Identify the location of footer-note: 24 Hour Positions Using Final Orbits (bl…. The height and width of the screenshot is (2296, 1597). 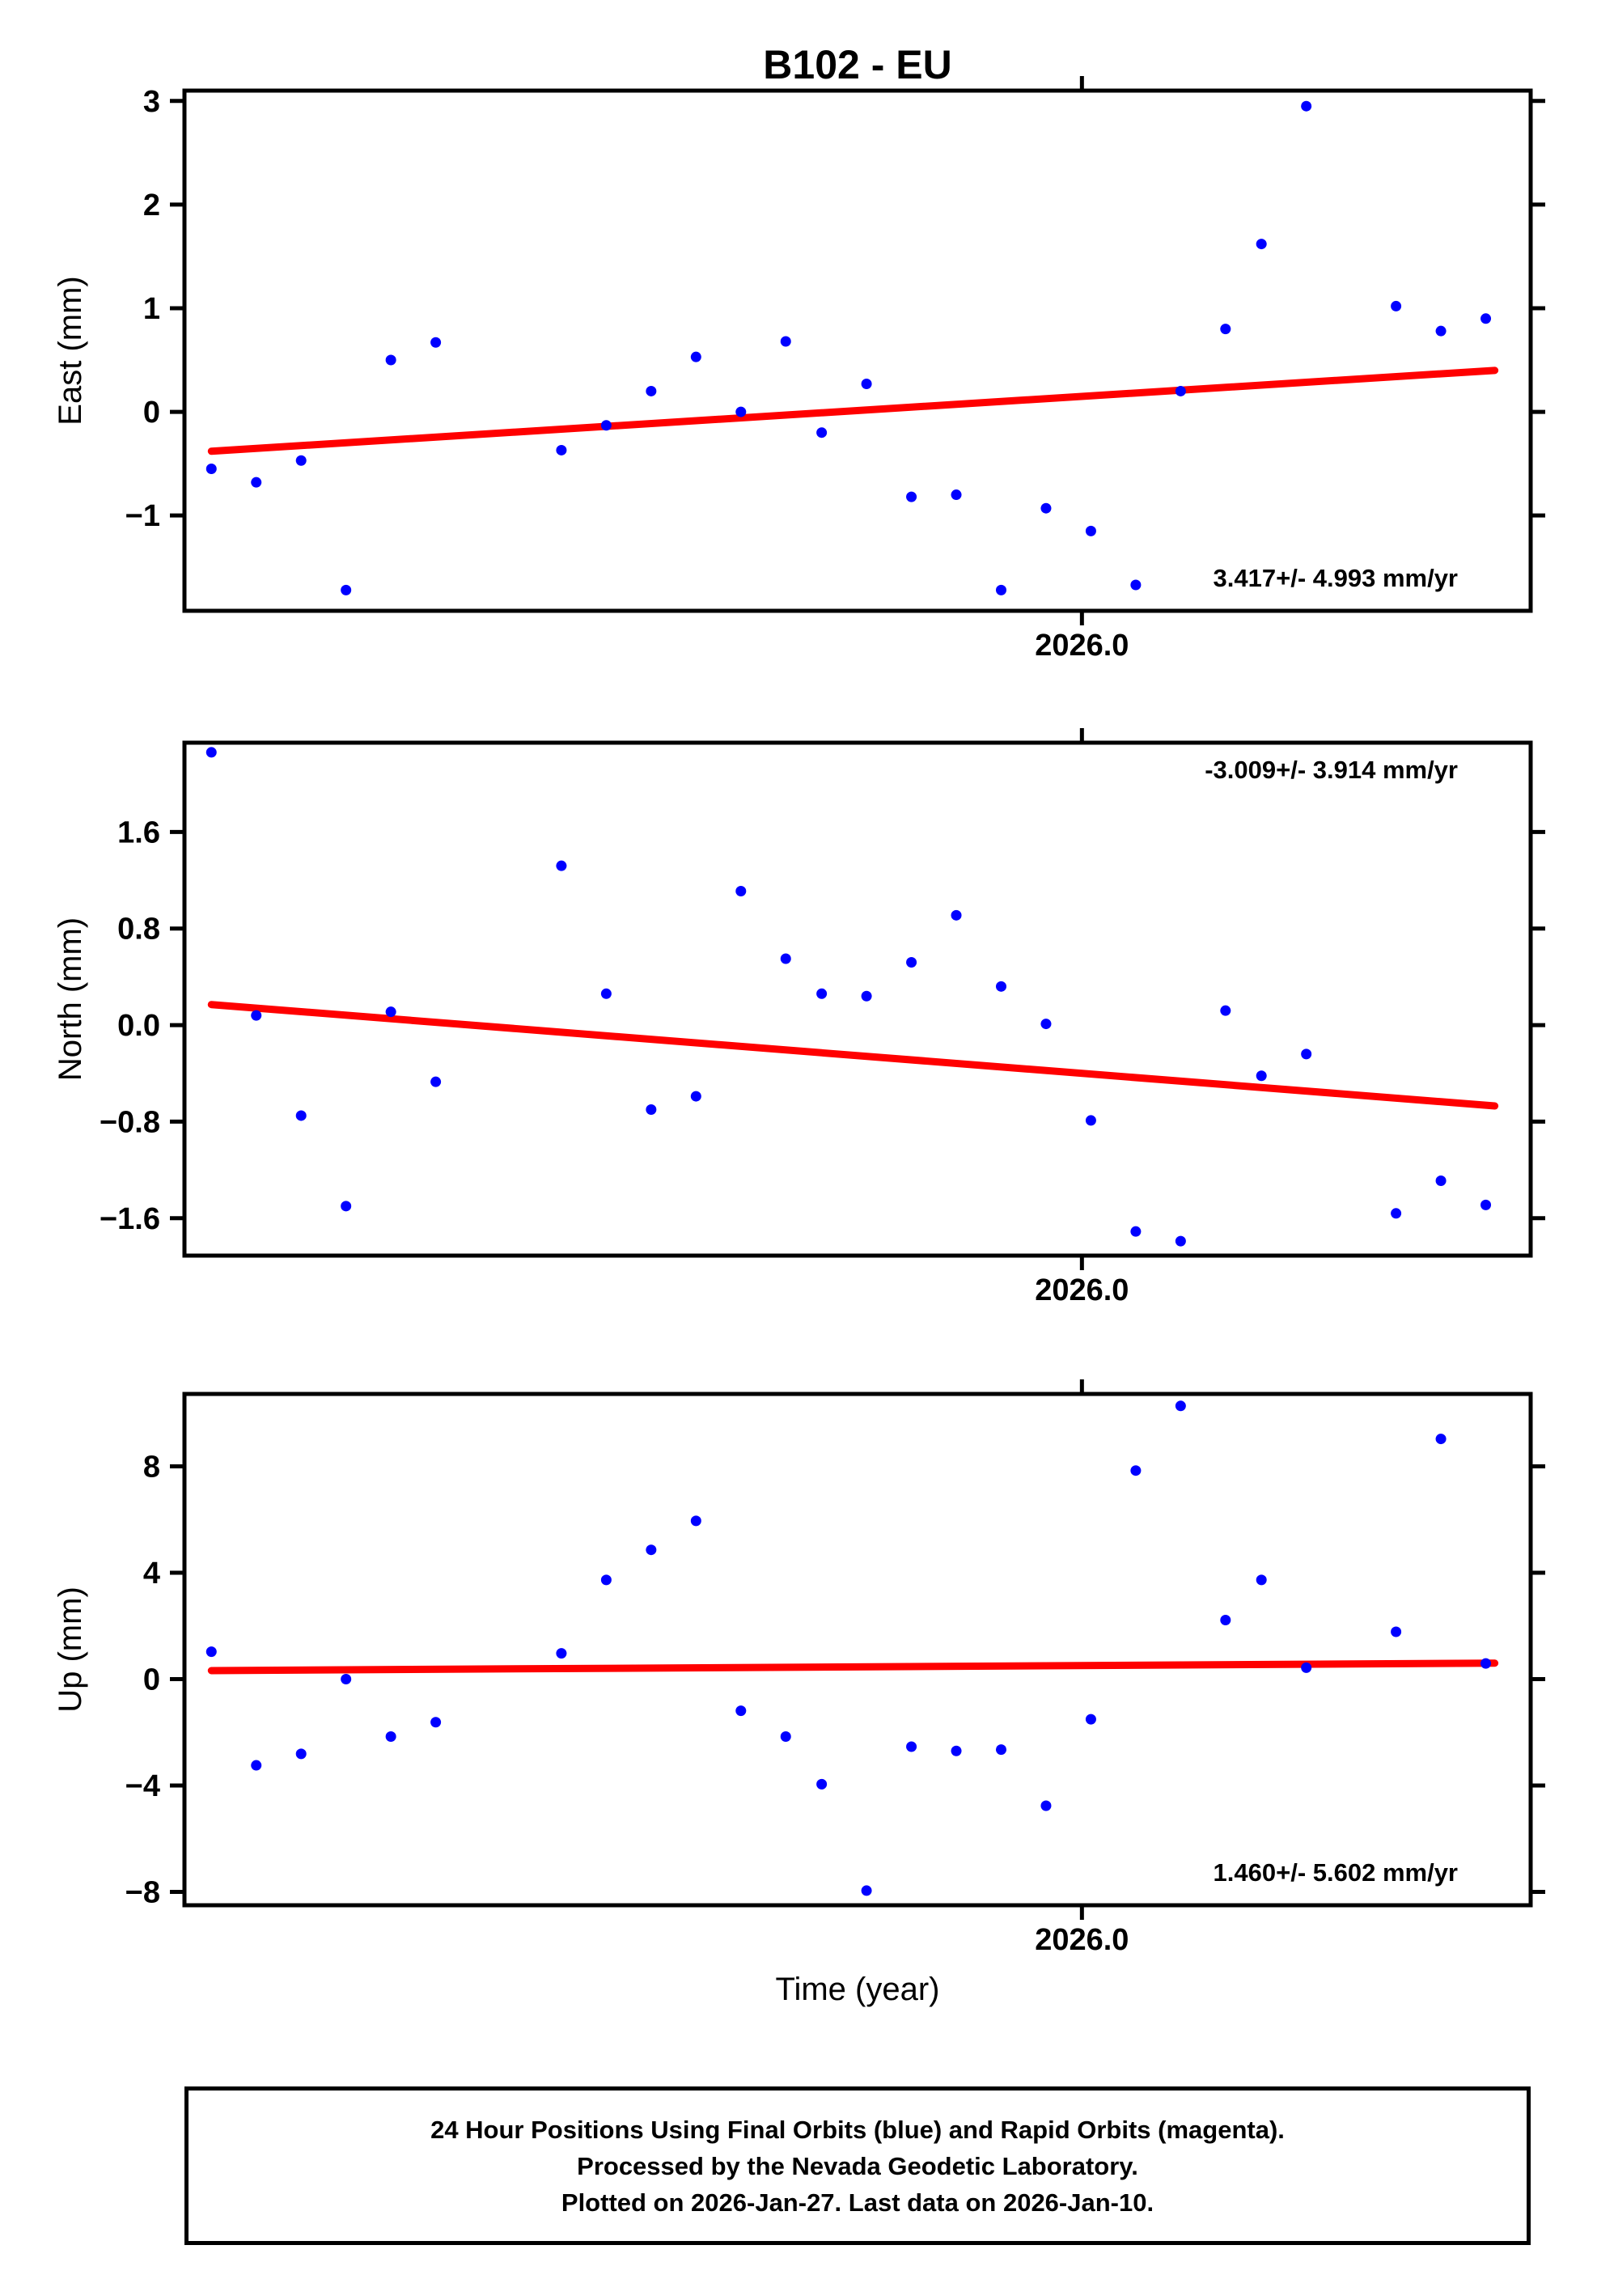
(857, 2165).